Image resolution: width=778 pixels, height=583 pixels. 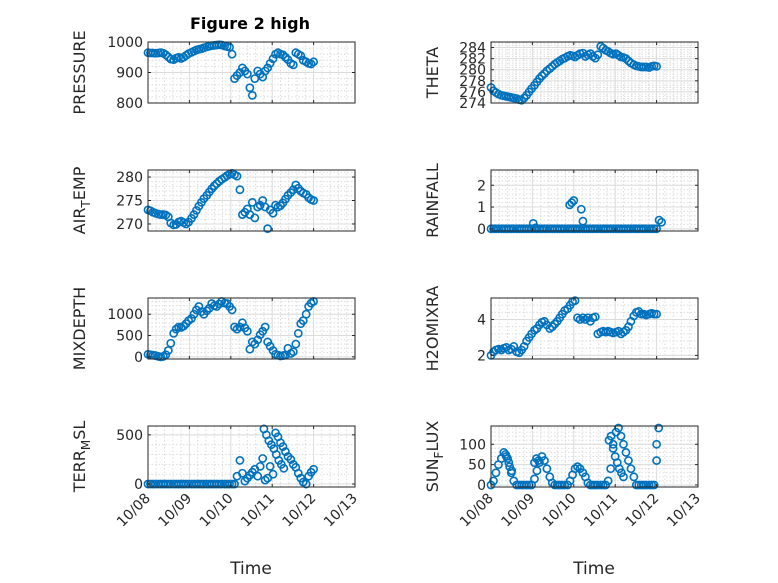 I want to click on y-axis-label: H2OMIXRA, so click(x=432, y=329).